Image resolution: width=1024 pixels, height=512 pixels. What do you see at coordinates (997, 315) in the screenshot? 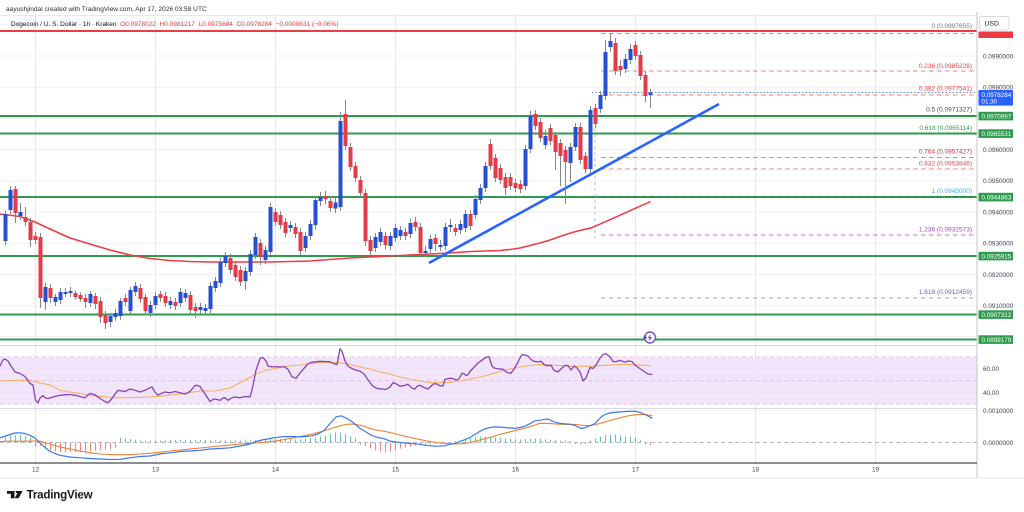
I see `svg-text: 0.0907312` at bounding box center [997, 315].